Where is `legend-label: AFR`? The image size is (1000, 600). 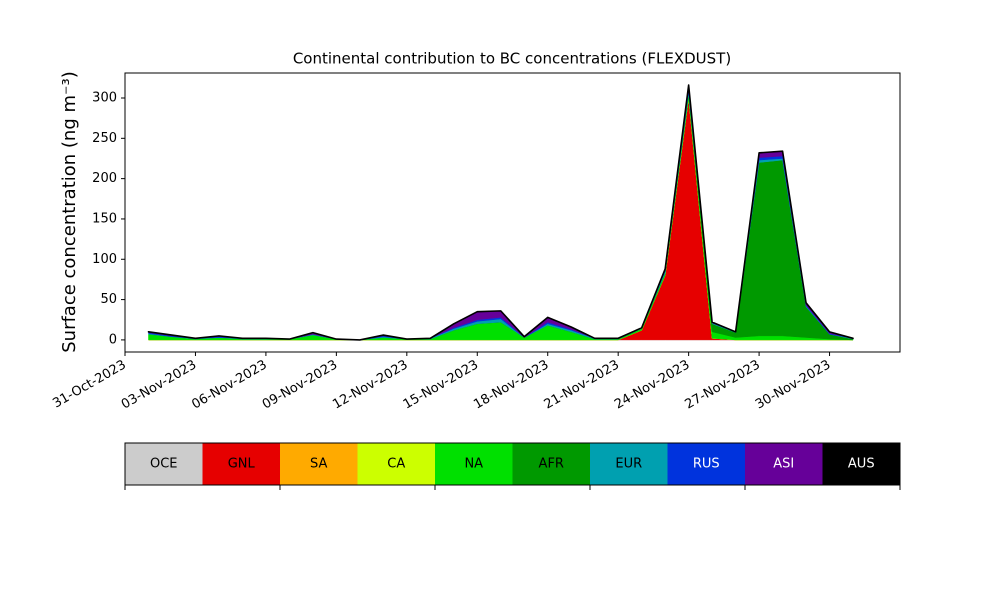
legend-label: AFR is located at coordinates (551, 464).